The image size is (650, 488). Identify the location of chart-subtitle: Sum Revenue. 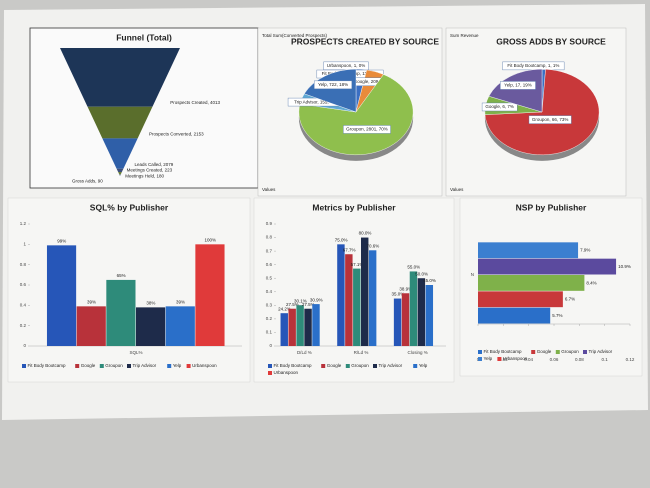
(464, 35).